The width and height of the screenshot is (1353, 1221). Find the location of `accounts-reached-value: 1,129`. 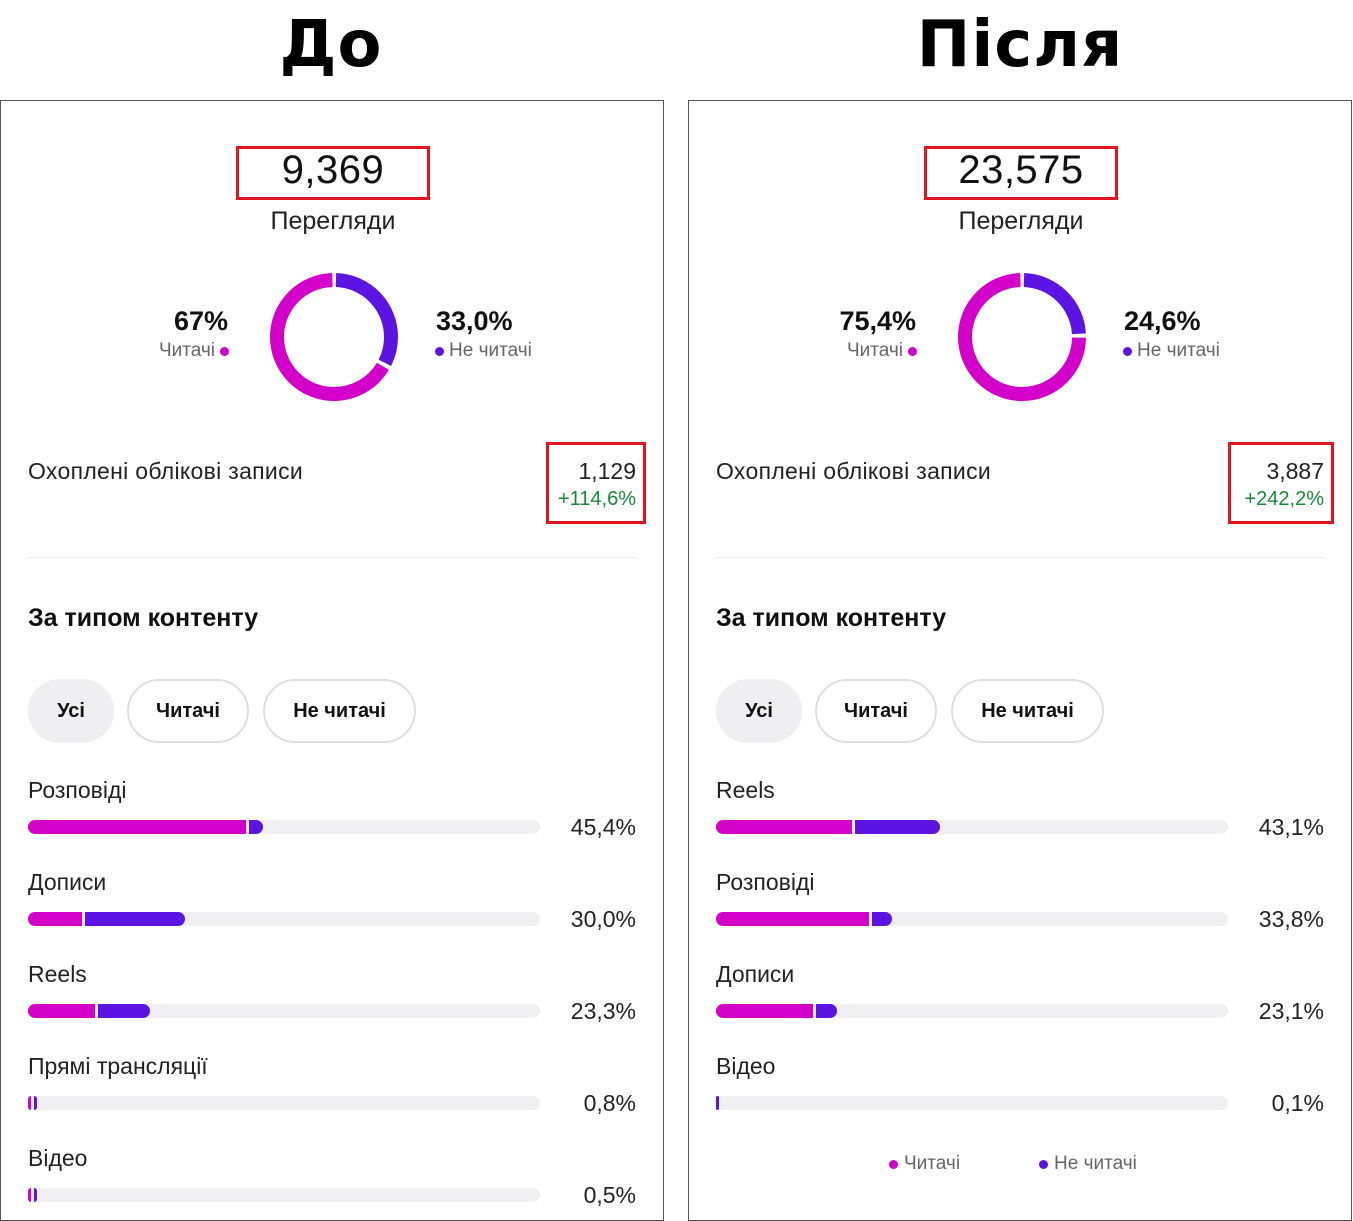

accounts-reached-value: 1,129 is located at coordinates (607, 471).